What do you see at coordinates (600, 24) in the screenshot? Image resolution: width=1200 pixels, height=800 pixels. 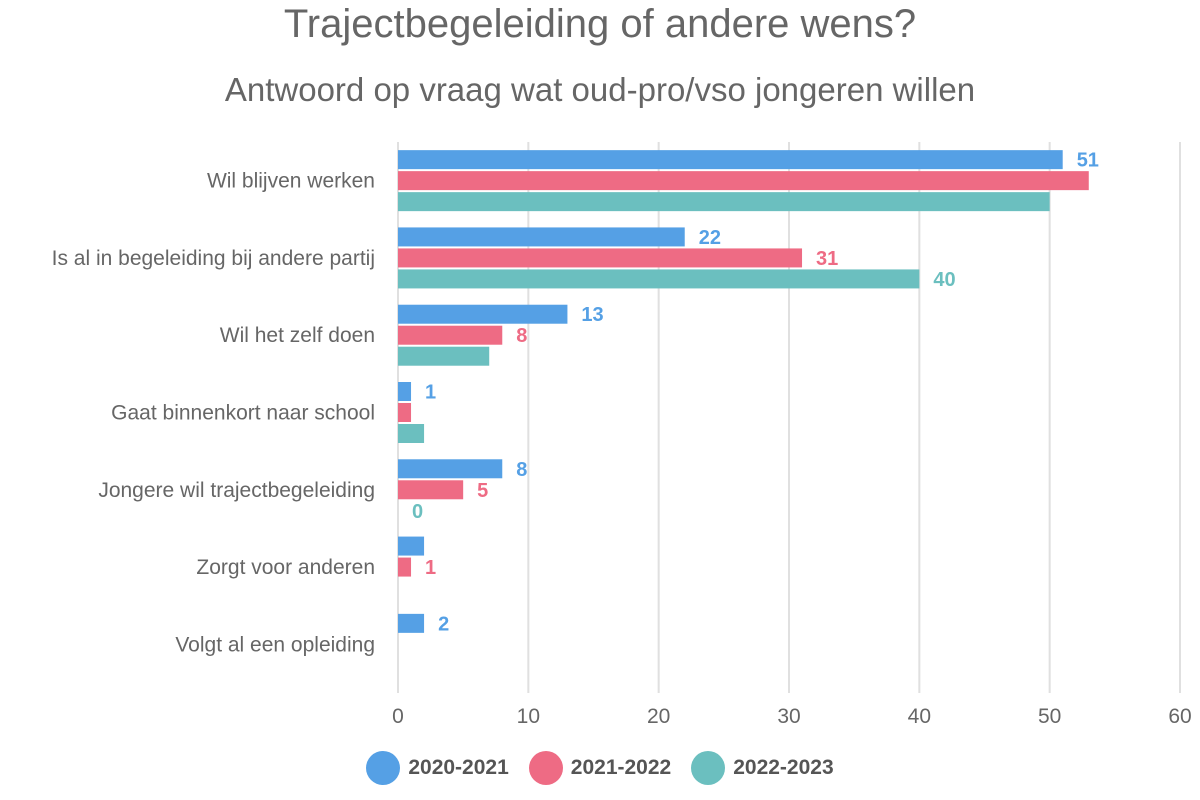 I see `chart-title: Trajectbegeleiding of andere wens?` at bounding box center [600, 24].